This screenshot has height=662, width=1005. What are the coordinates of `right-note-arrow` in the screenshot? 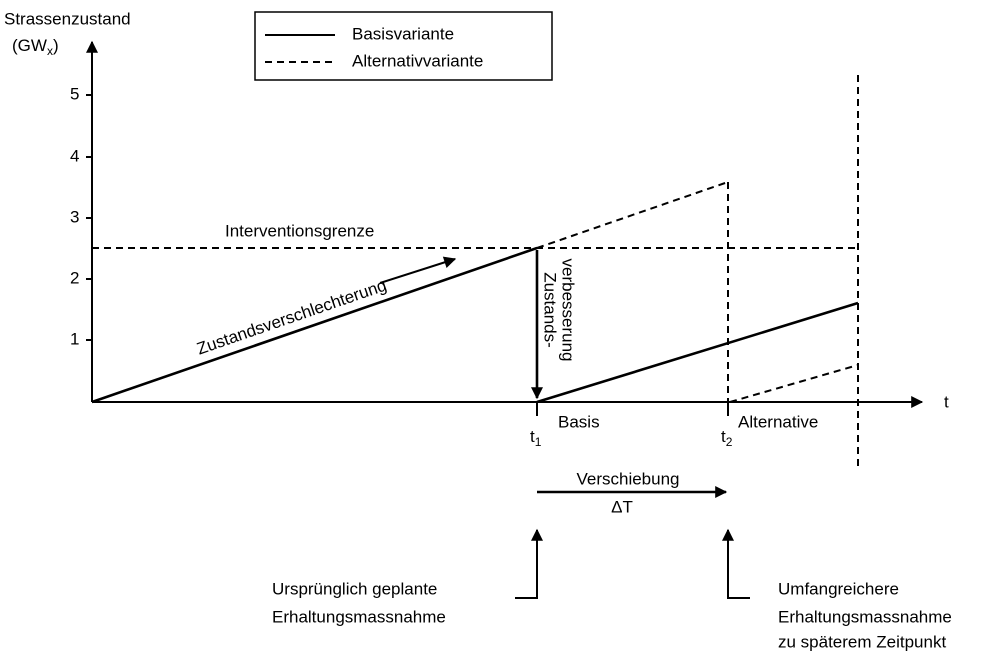 It's located at (736, 563).